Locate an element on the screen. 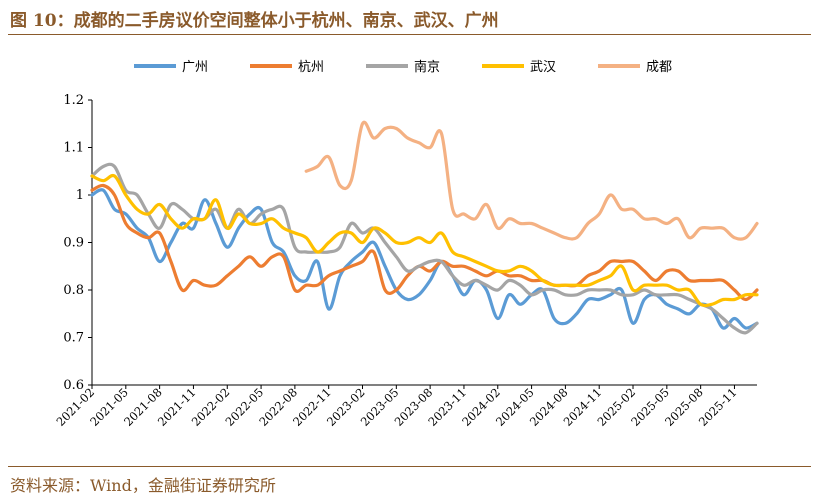 This screenshot has width=819, height=500. legend-label-3: 南京 is located at coordinates (427, 67).